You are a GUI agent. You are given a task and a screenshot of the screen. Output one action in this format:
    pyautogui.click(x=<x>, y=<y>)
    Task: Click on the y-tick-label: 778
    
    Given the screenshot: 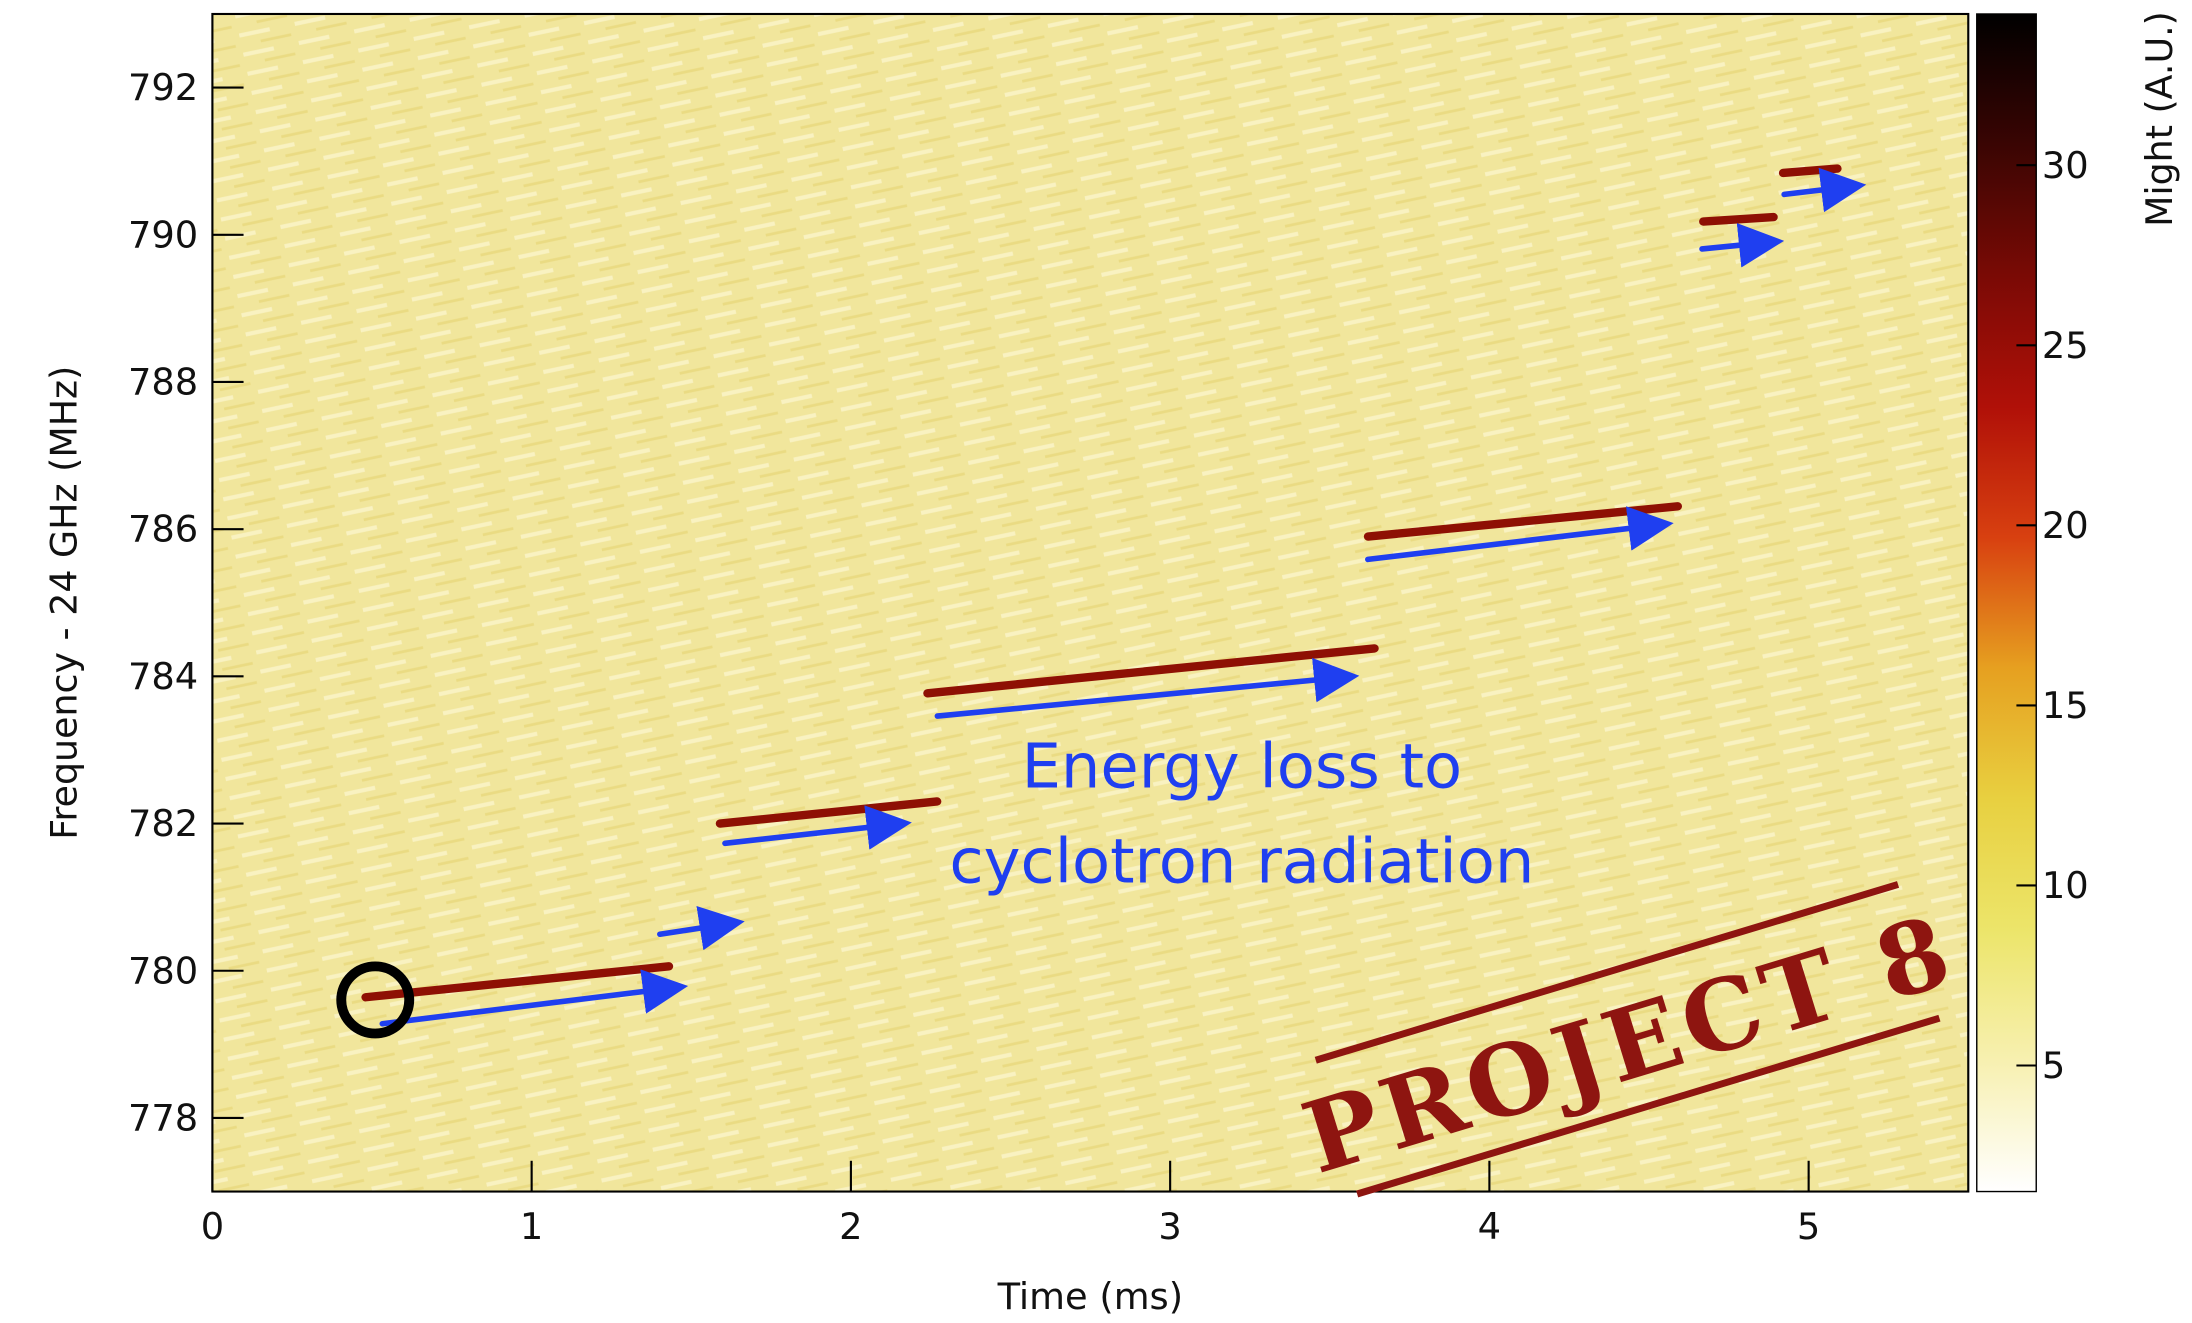 What is the action you would take?
    pyautogui.click(x=163, y=1118)
    